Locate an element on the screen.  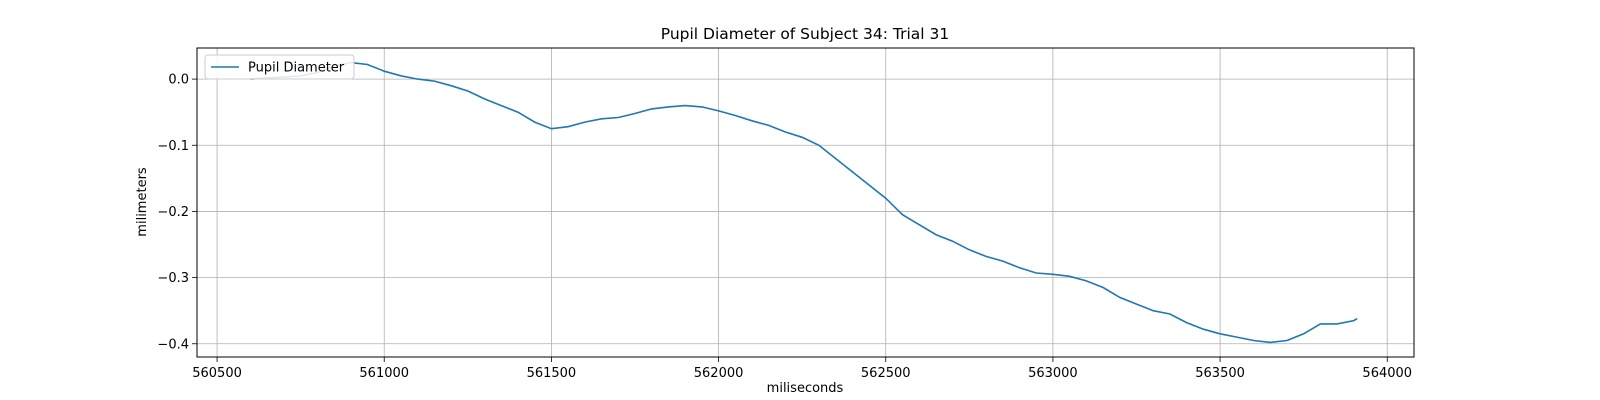
legend-label: Pupil Diameter is located at coordinates (296, 68).